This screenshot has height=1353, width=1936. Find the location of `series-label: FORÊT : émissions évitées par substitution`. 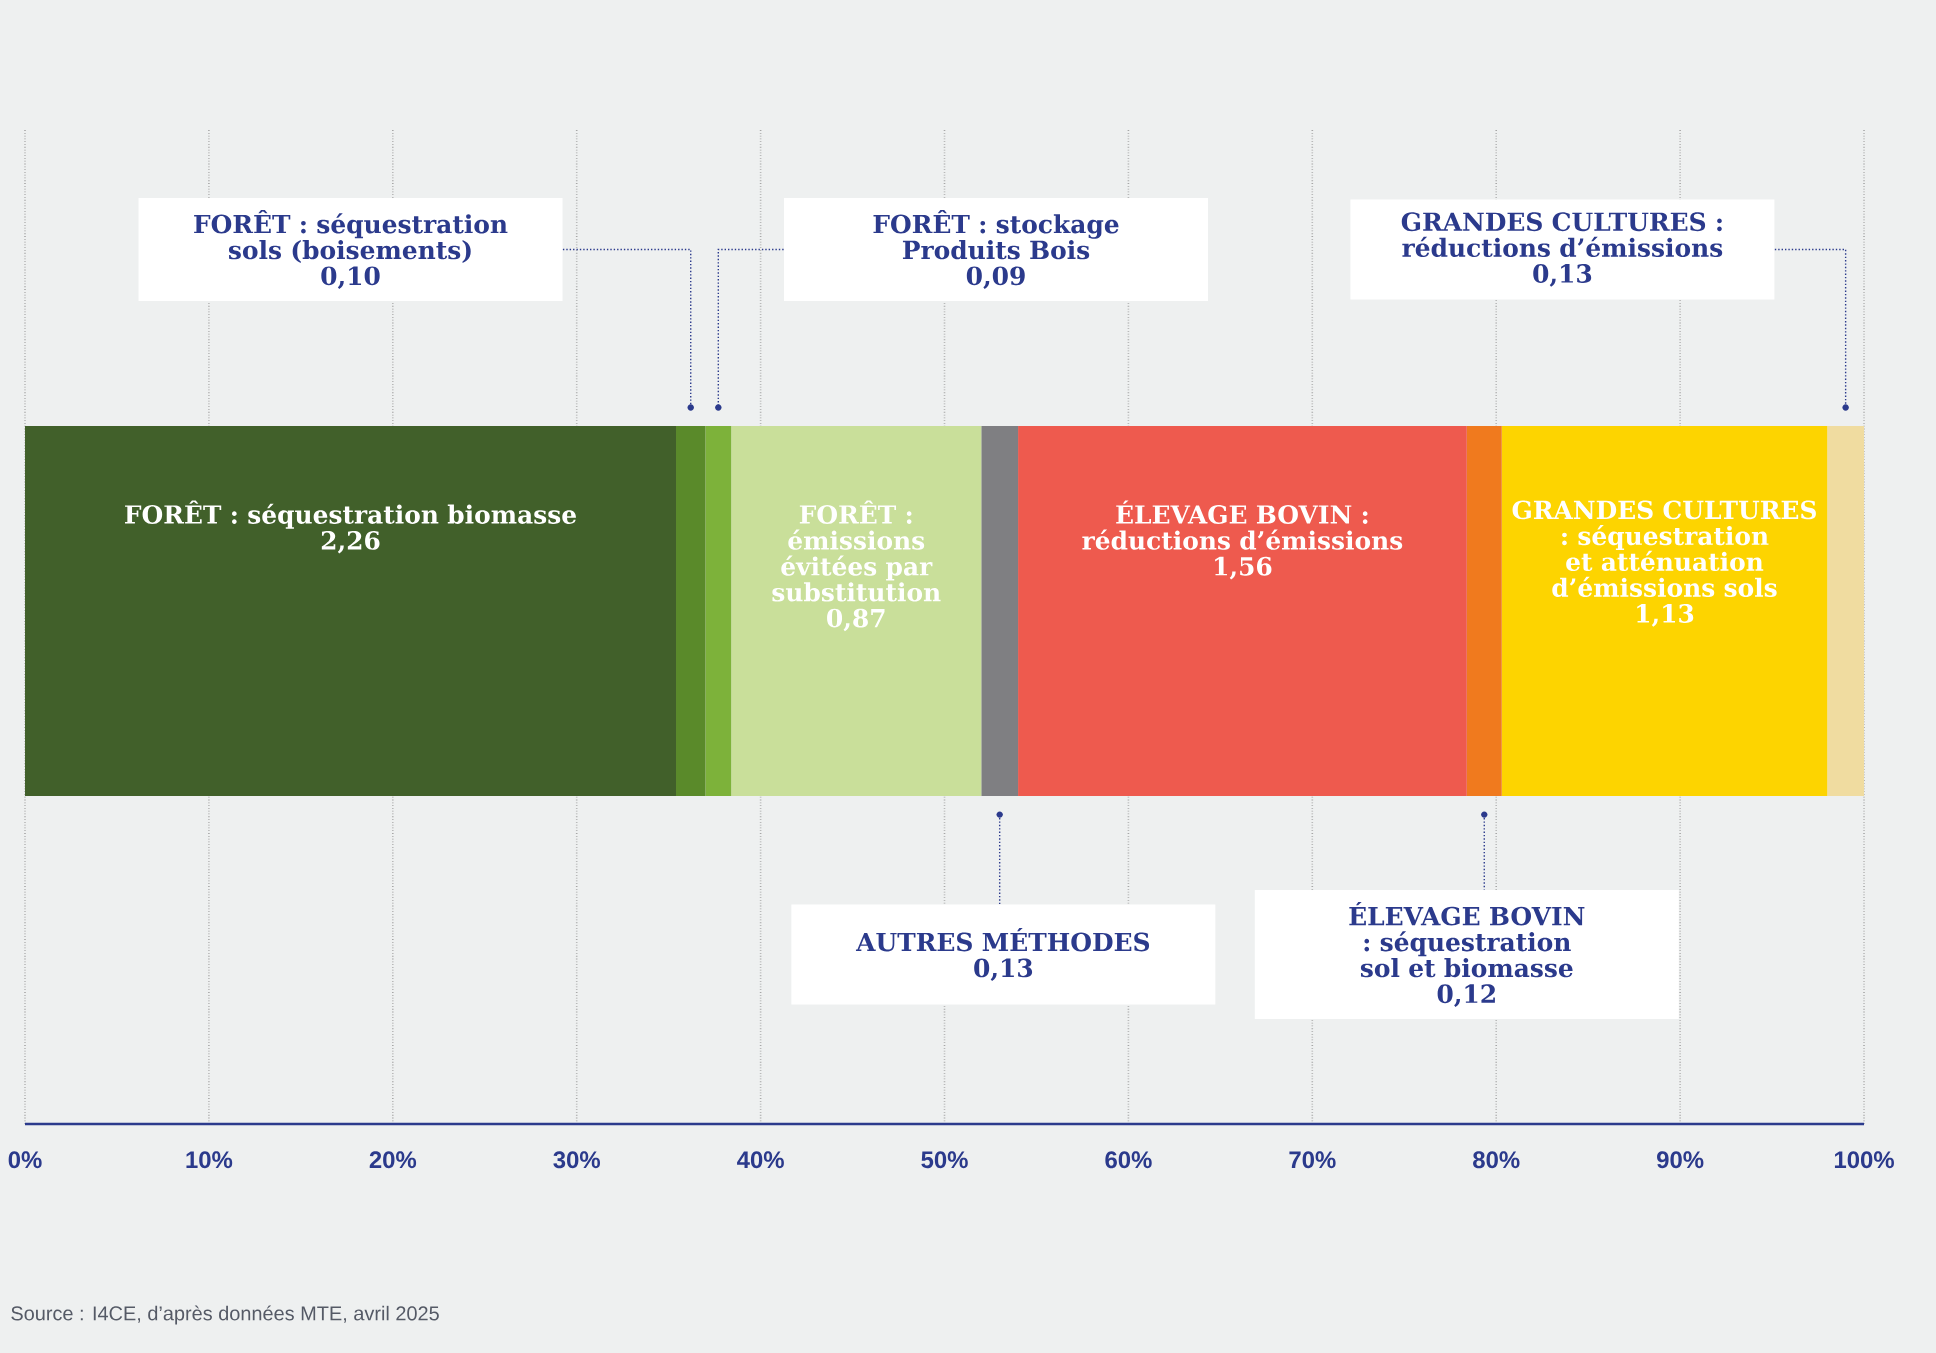

series-label: FORÊT : émissions évitées par substitution is located at coordinates (856, 551).